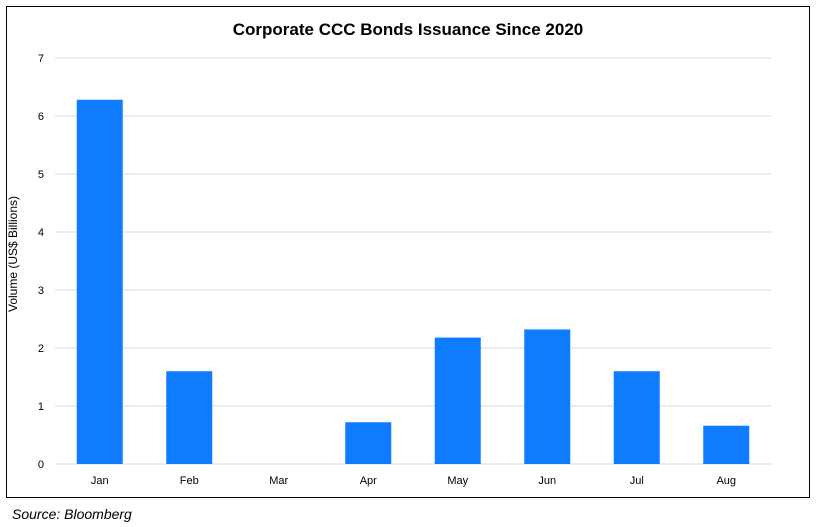 The width and height of the screenshot is (819, 527). I want to click on y-tick-label: 4, so click(41, 233).